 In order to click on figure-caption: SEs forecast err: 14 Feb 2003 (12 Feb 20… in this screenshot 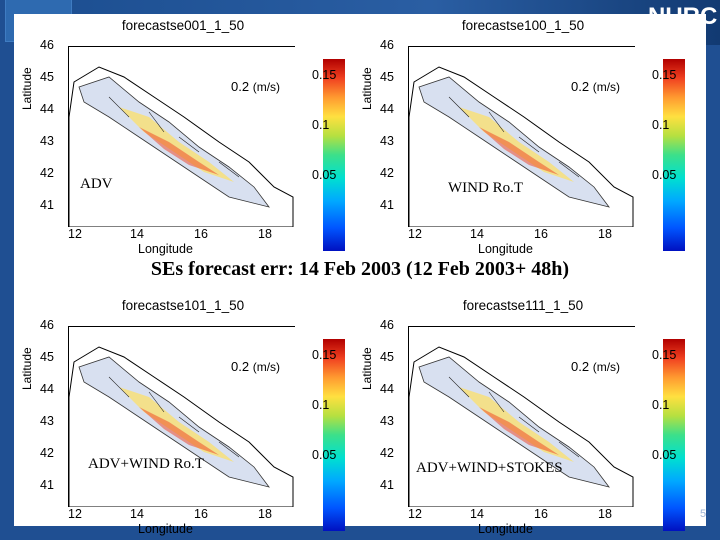, I will do `click(360, 269)`.